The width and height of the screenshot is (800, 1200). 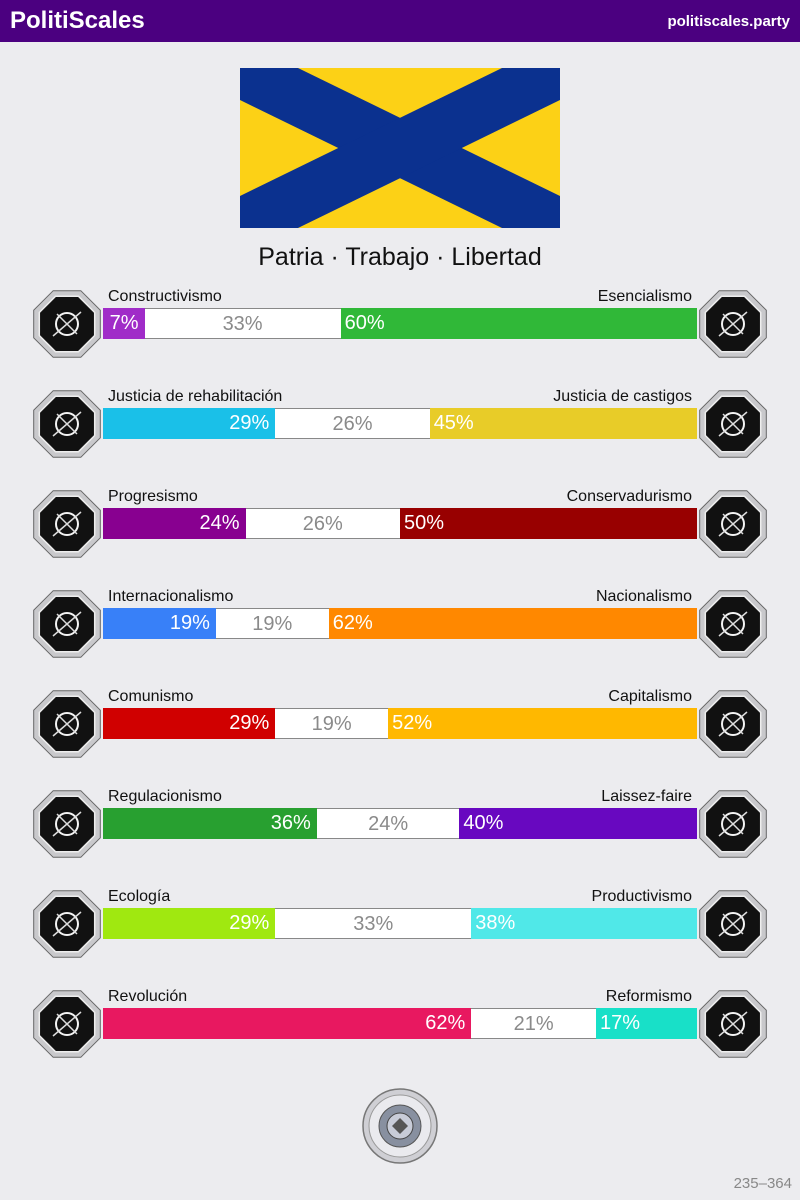 I want to click on axis-left-segment: 36%, so click(x=210, y=823).